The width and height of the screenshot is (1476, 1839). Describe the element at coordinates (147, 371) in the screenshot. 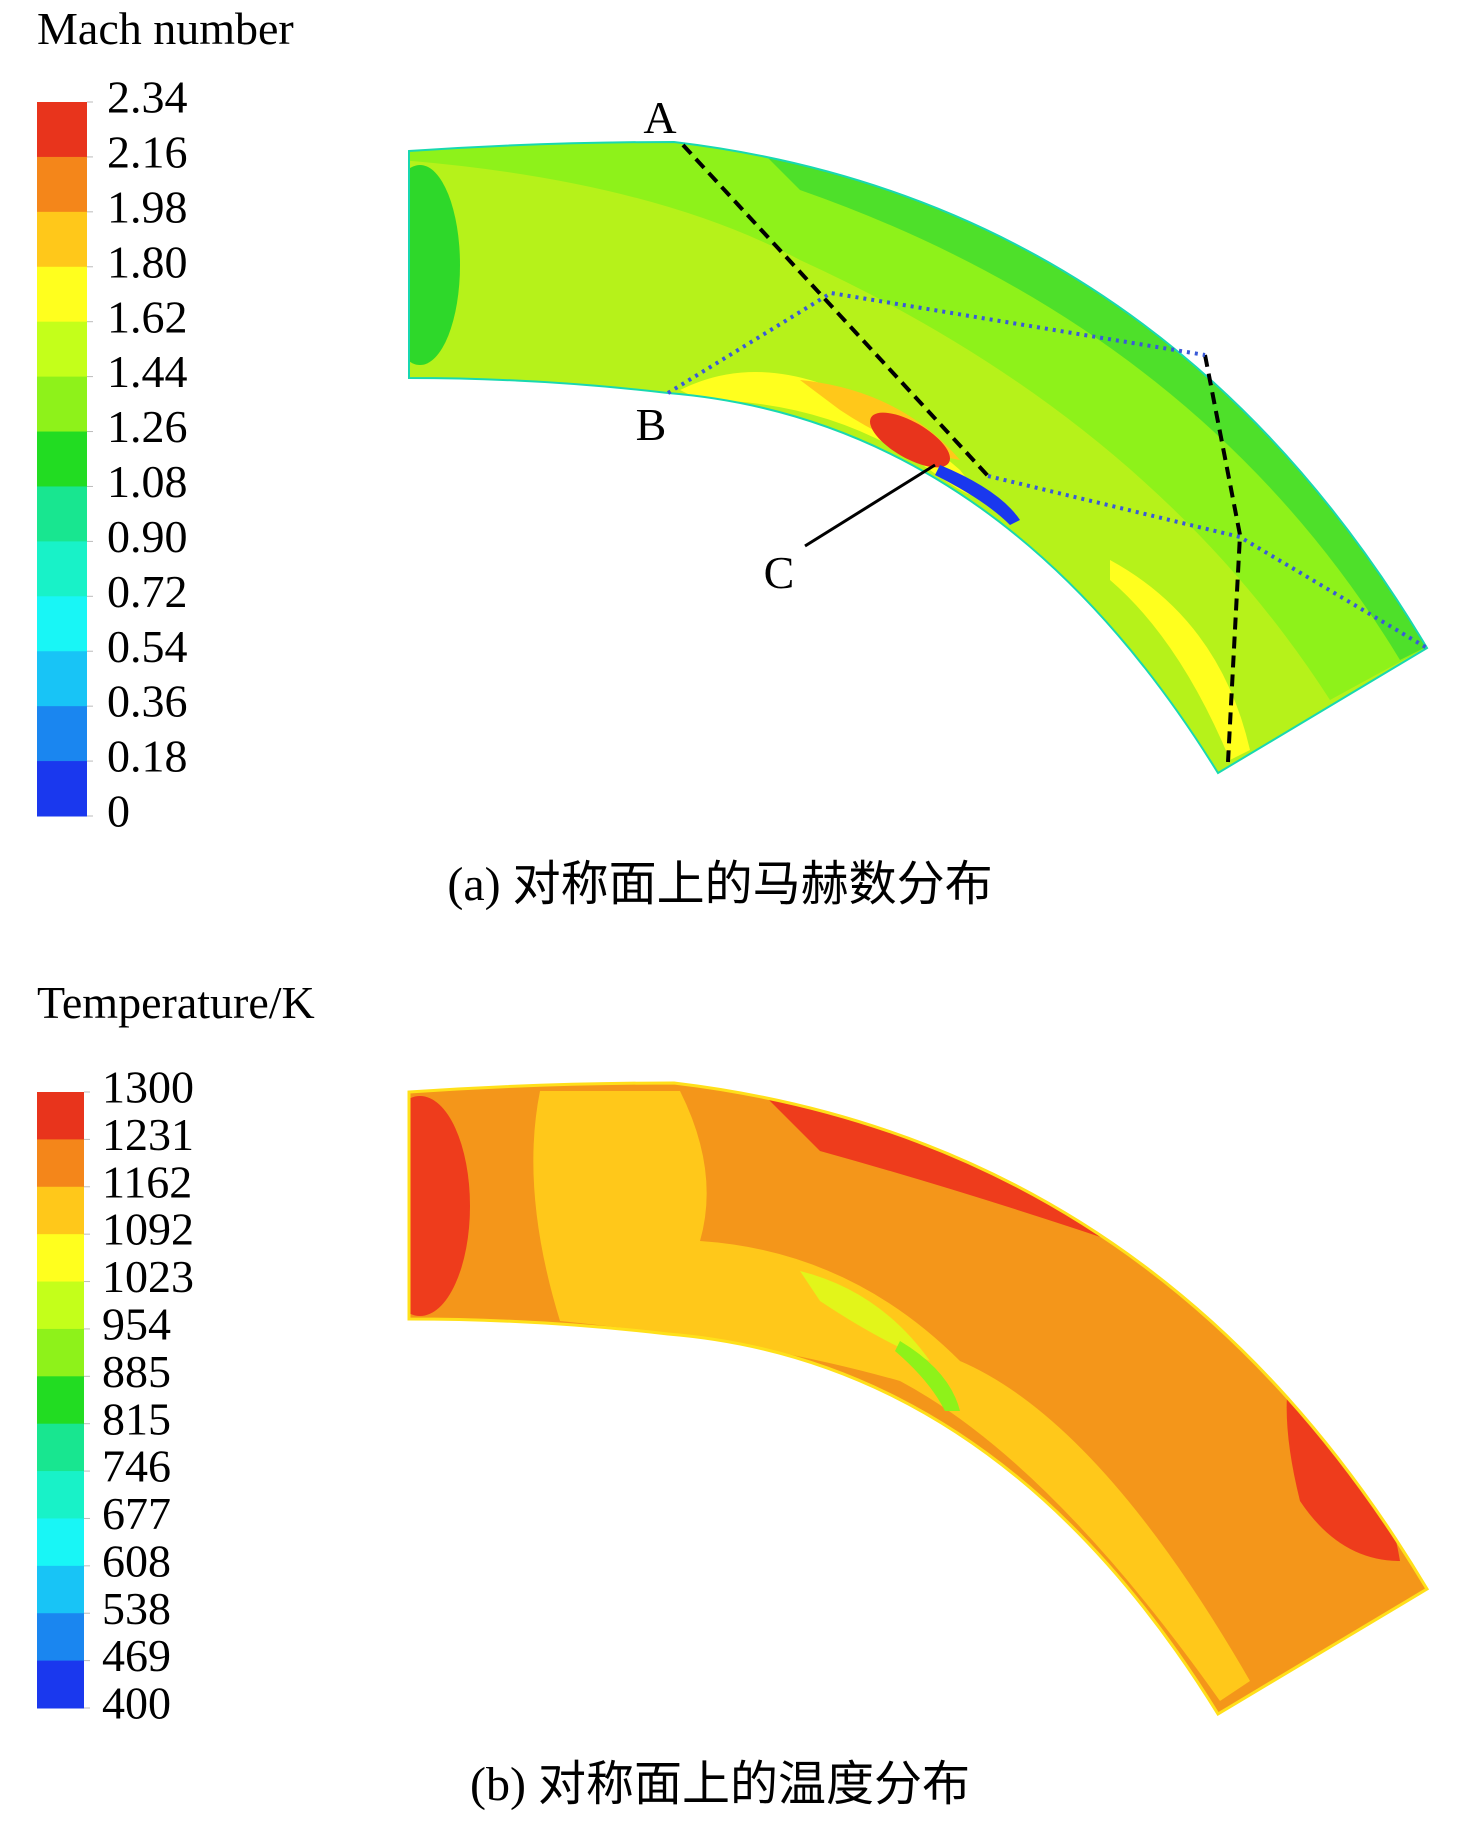

I see `colorbar-label: 1.44` at that location.